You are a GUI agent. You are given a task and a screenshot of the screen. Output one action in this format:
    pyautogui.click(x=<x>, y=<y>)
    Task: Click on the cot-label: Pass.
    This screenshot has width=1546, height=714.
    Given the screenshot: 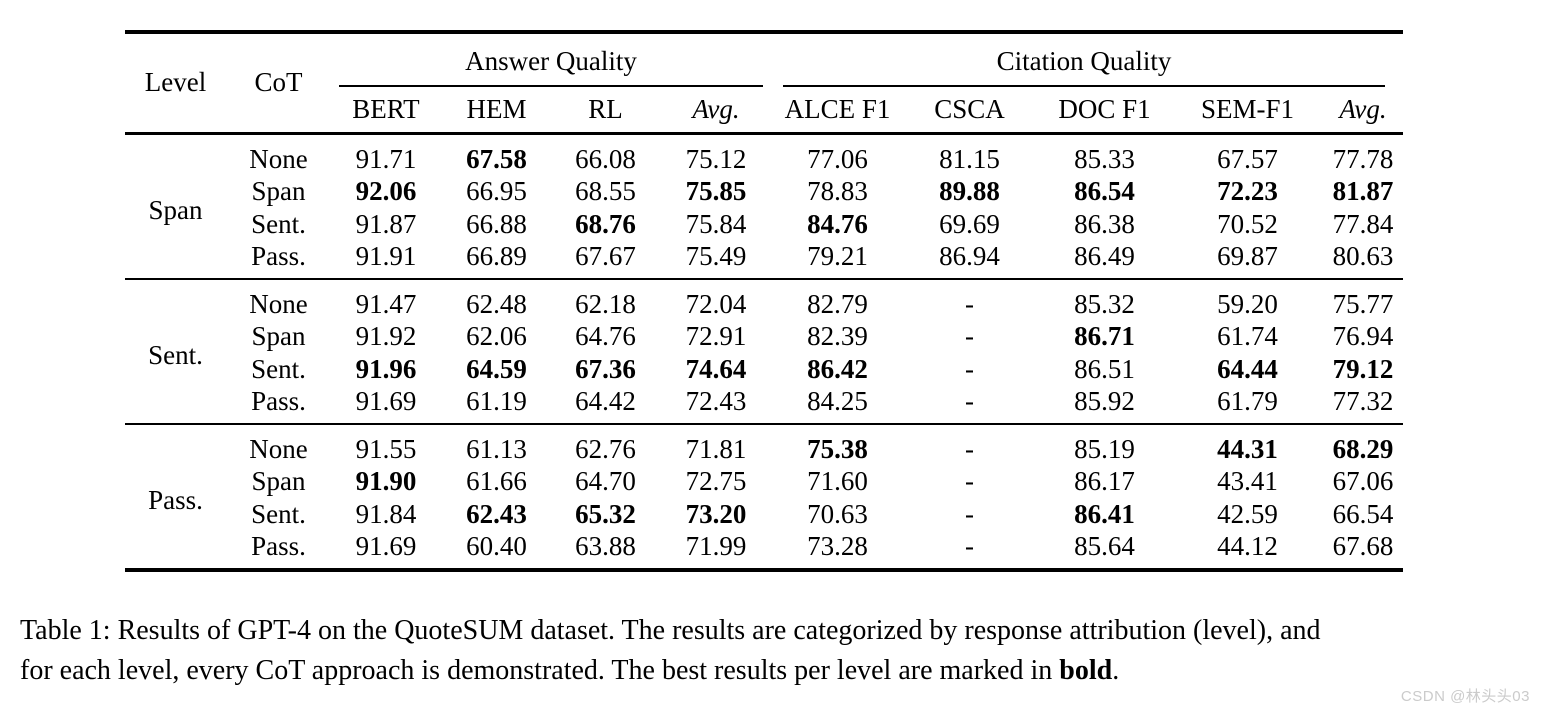 What is the action you would take?
    pyautogui.click(x=278, y=255)
    